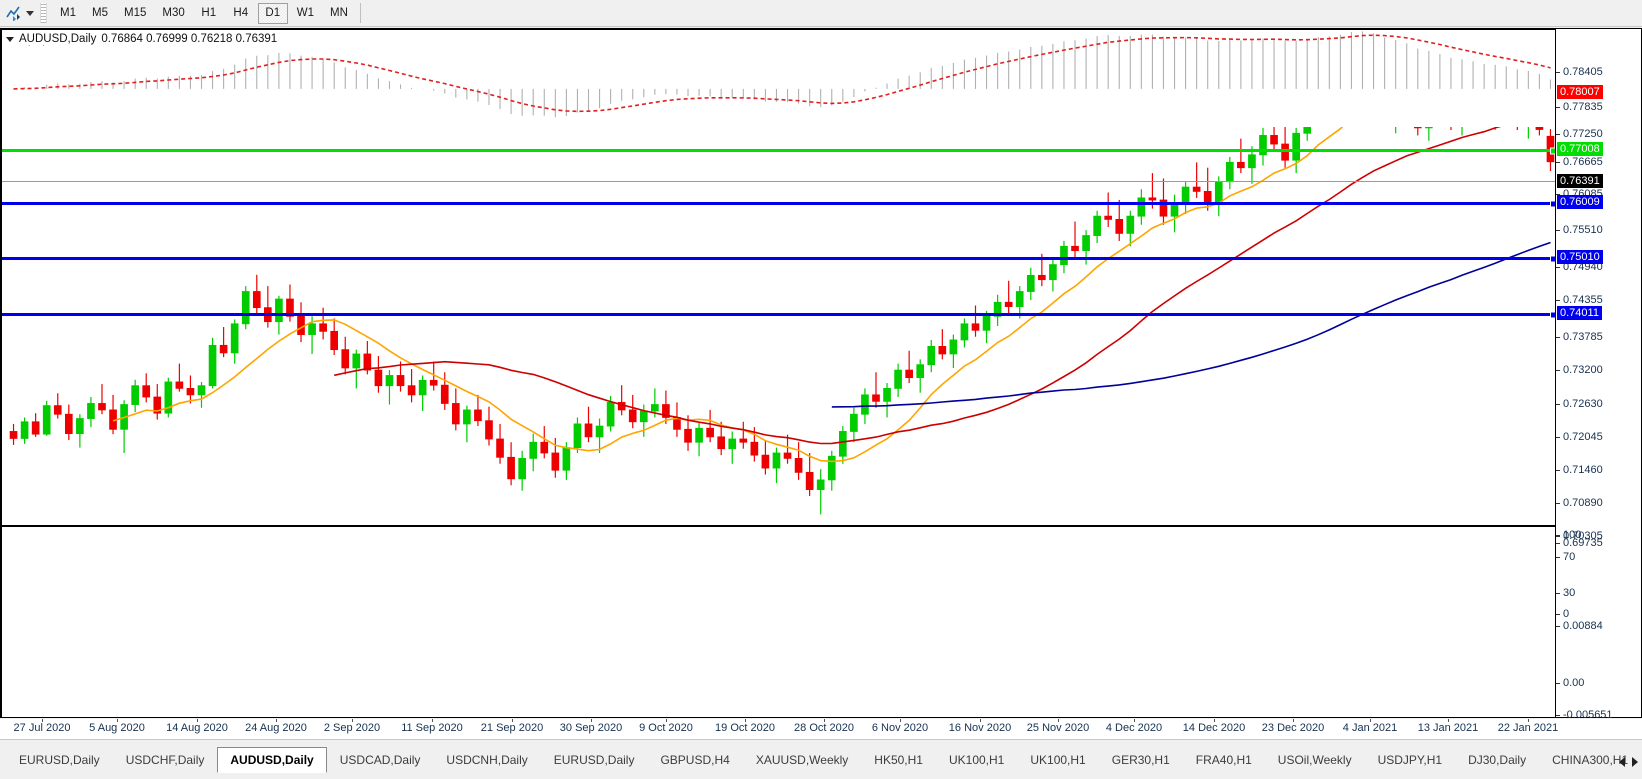 The width and height of the screenshot is (1642, 779). What do you see at coordinates (1314, 759) in the screenshot?
I see `chart-tab-usoil-weekly: USOil,Weekly` at bounding box center [1314, 759].